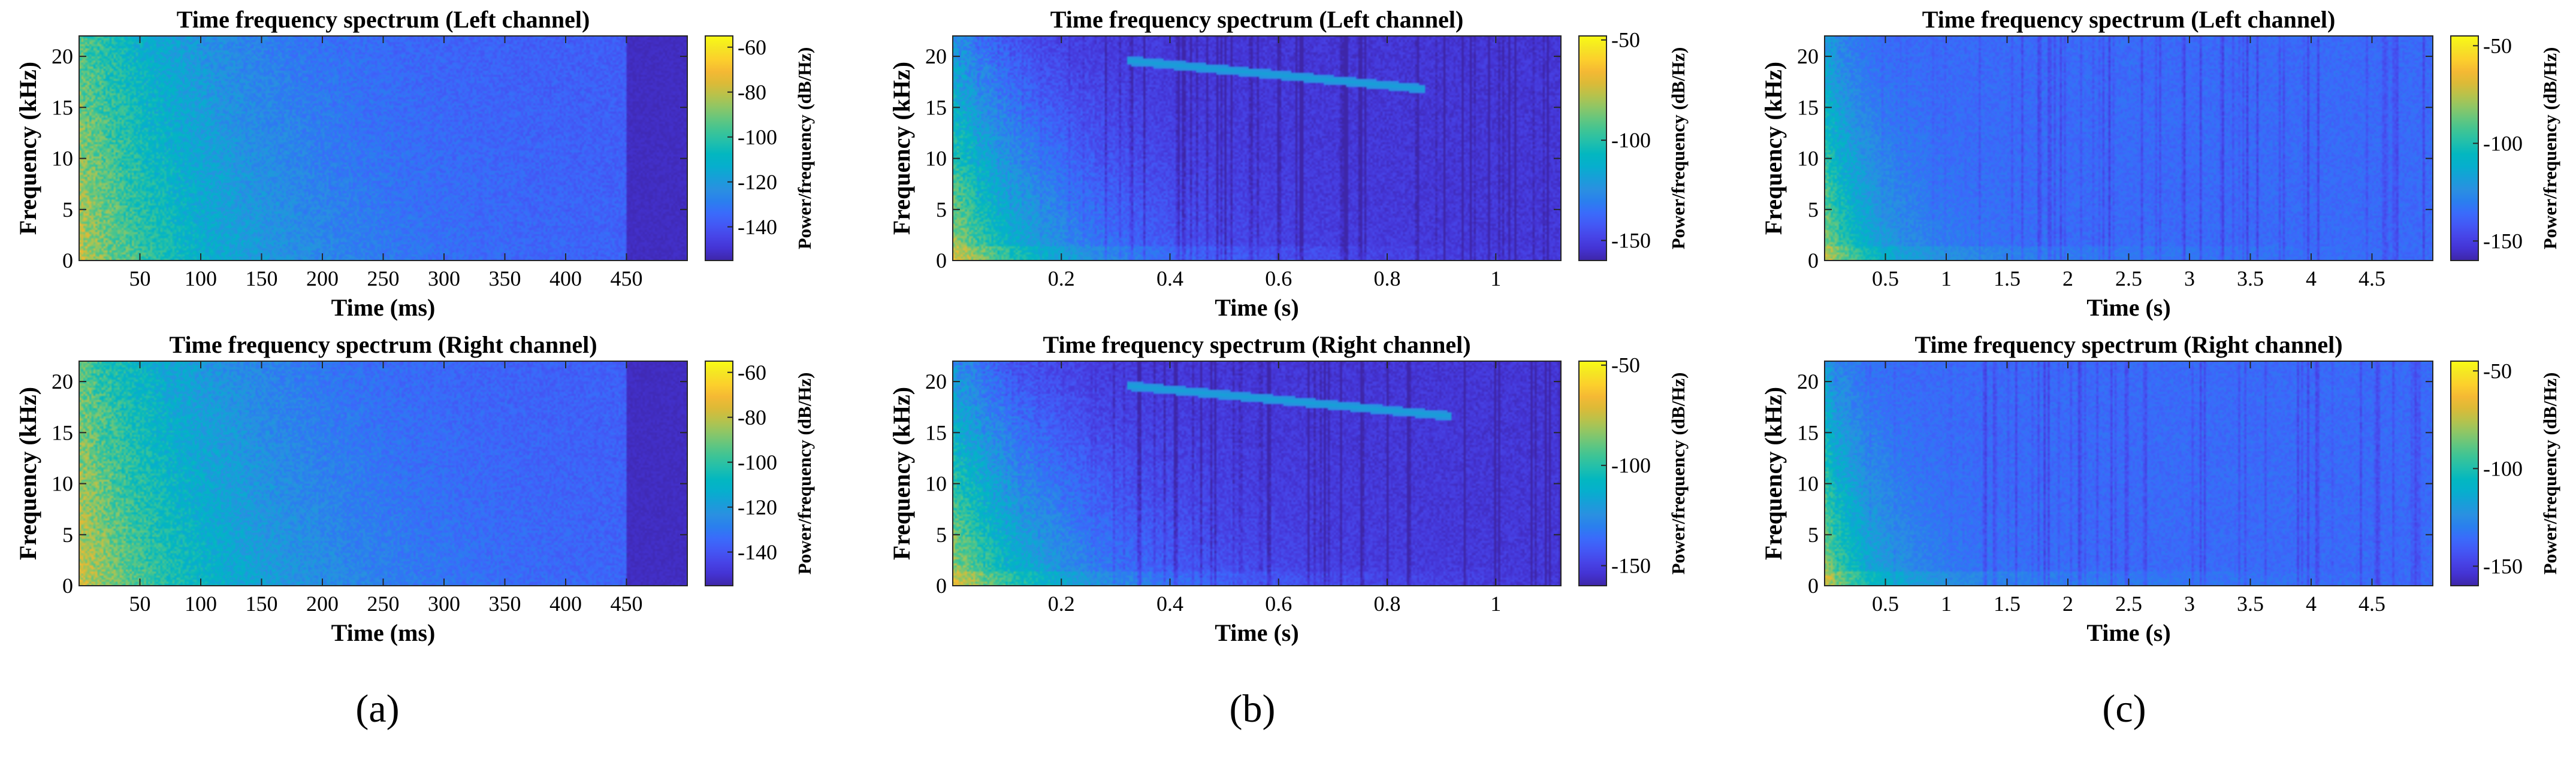 Image resolution: width=2576 pixels, height=760 pixels. What do you see at coordinates (2372, 604) in the screenshot?
I see `x-tick-label: 4.5` at bounding box center [2372, 604].